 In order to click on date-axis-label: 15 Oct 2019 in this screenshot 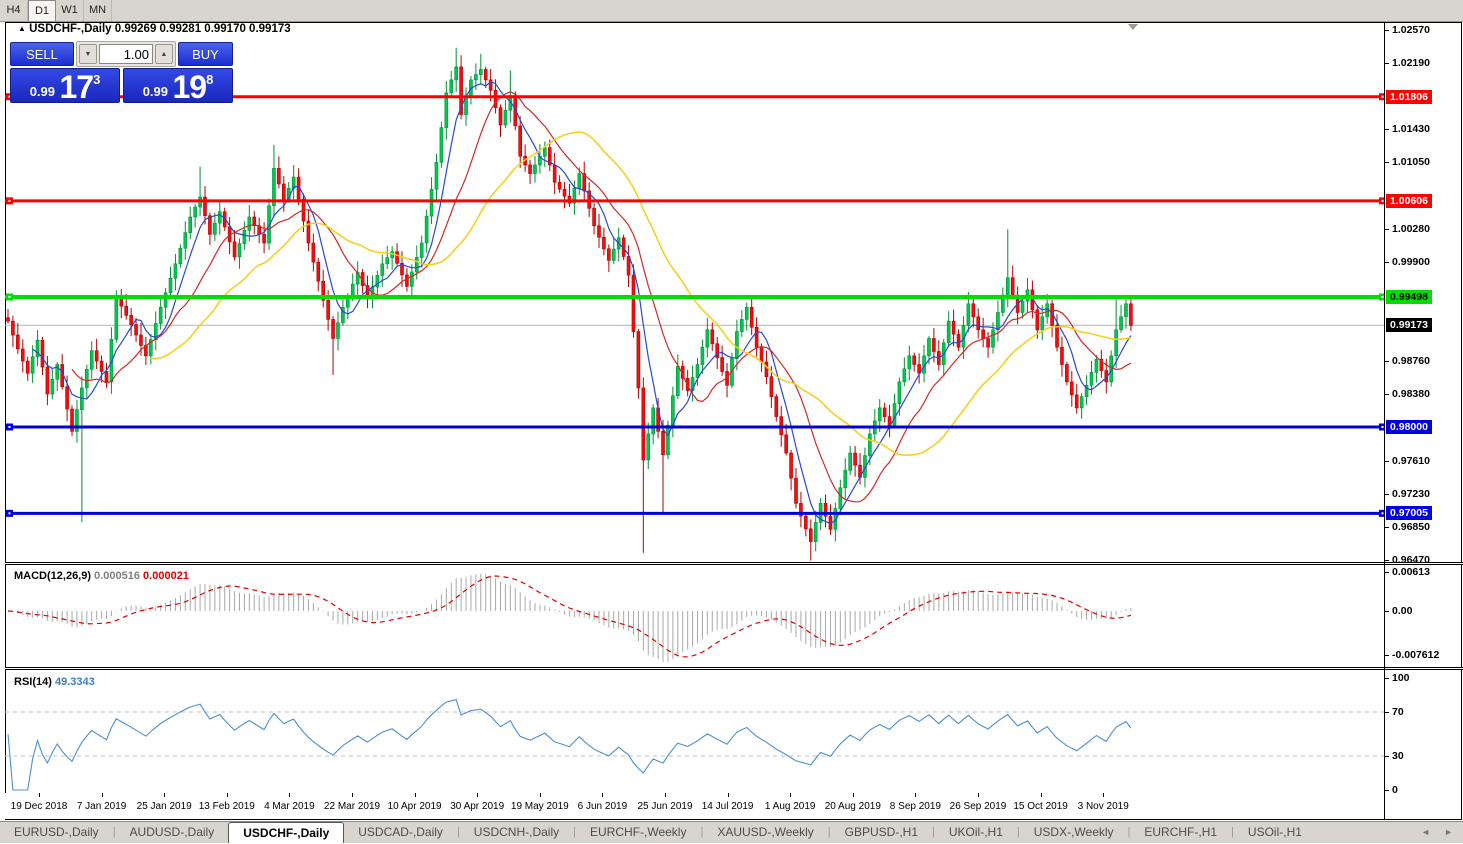, I will do `click(1040, 806)`.